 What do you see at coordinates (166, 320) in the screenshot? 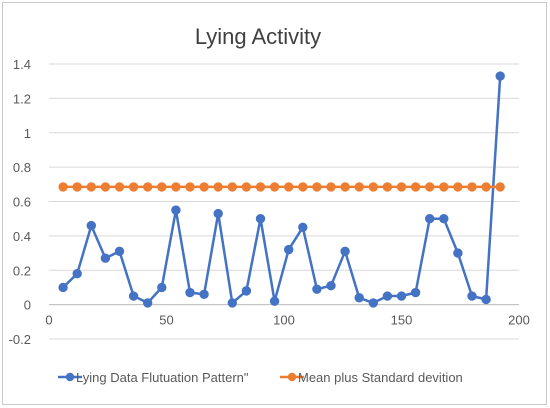
I see `x-tick-label: 50` at bounding box center [166, 320].